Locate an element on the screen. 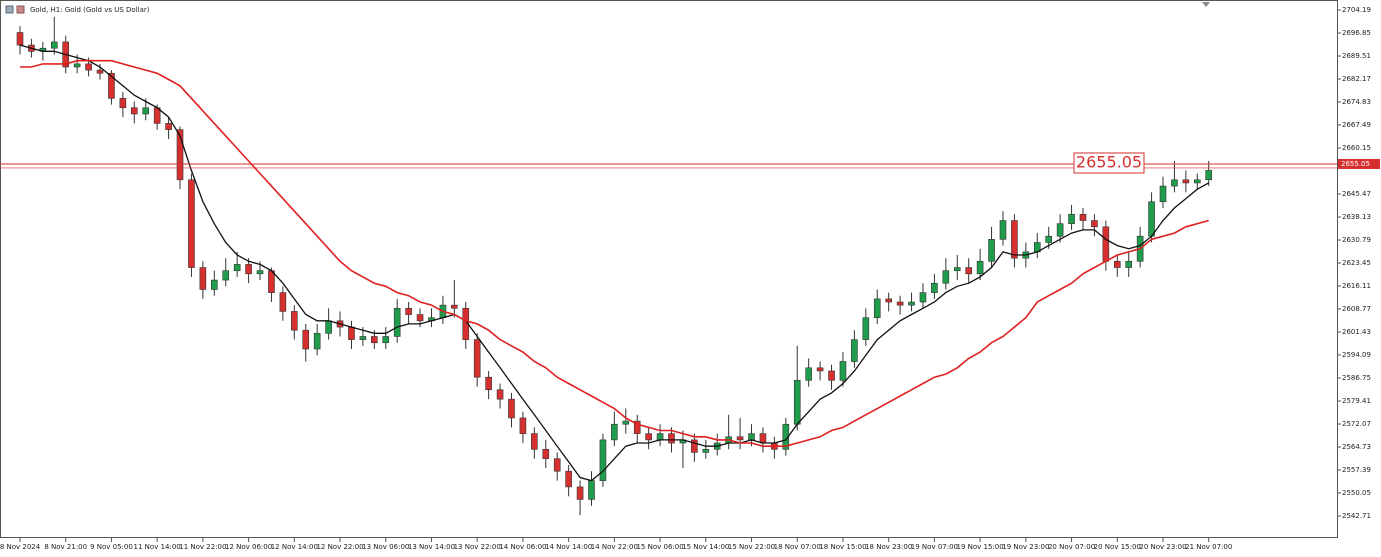  y-tick-label: 2682.17 is located at coordinates (1356, 79).